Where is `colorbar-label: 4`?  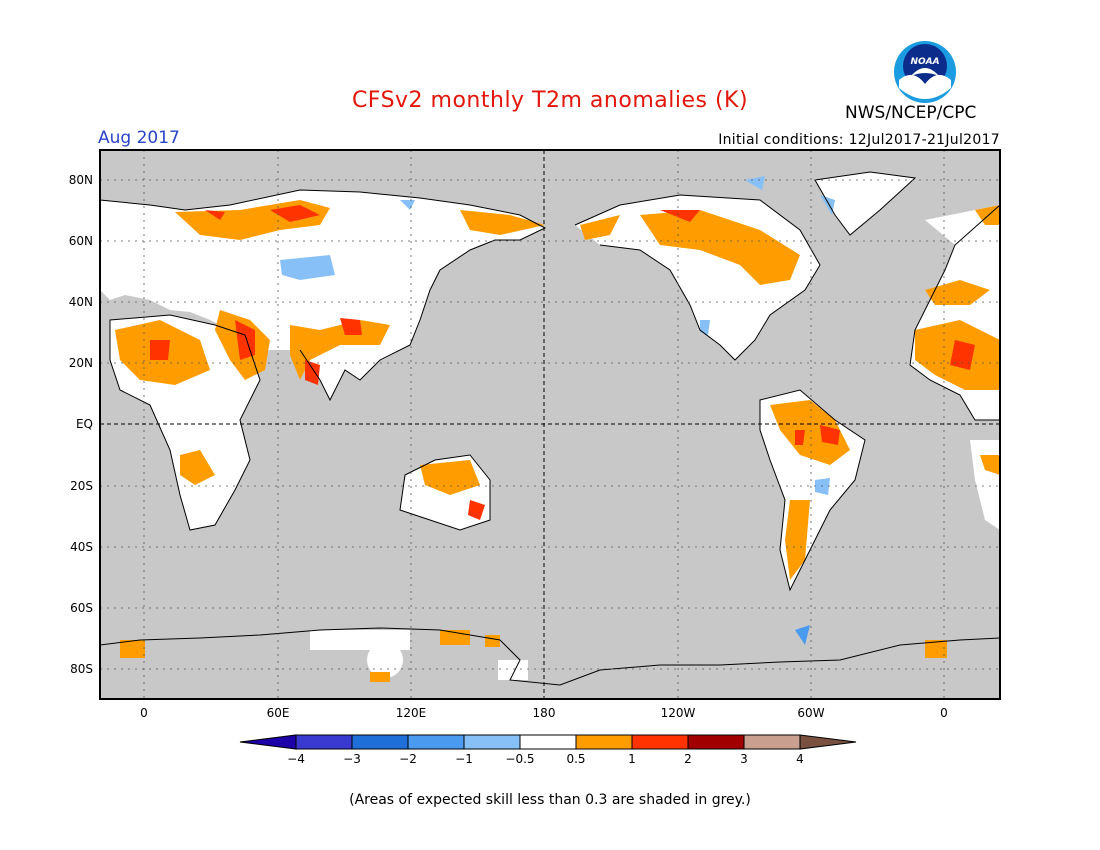 colorbar-label: 4 is located at coordinates (800, 759).